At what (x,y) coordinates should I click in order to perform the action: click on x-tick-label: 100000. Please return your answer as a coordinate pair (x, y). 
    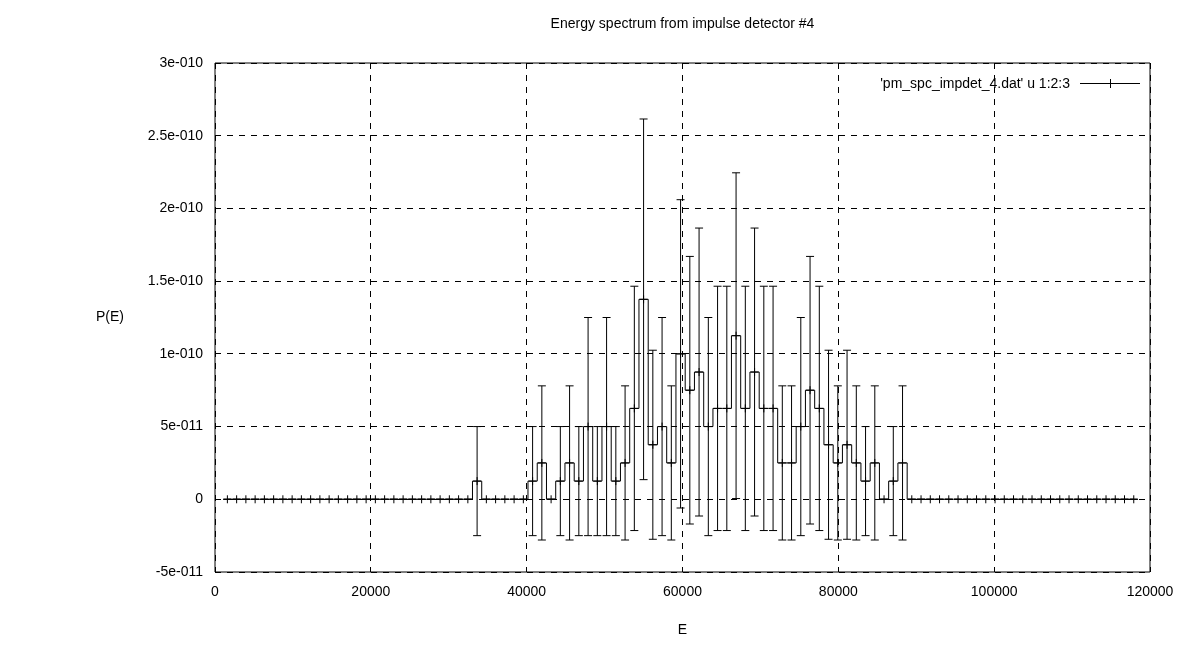
    Looking at the image, I should click on (994, 591).